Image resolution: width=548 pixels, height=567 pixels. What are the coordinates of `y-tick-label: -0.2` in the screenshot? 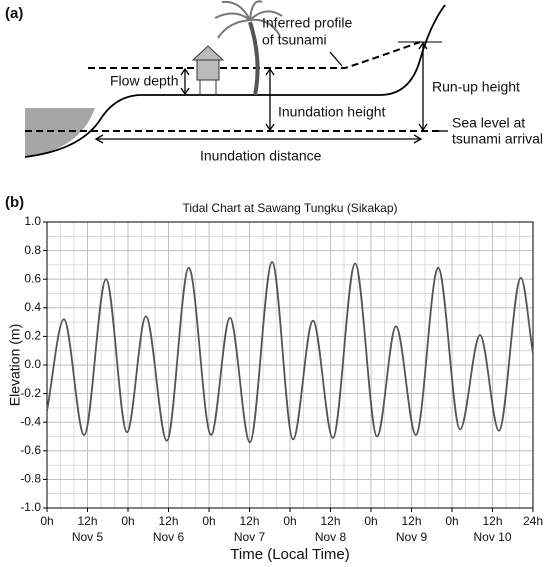 It's located at (30, 393).